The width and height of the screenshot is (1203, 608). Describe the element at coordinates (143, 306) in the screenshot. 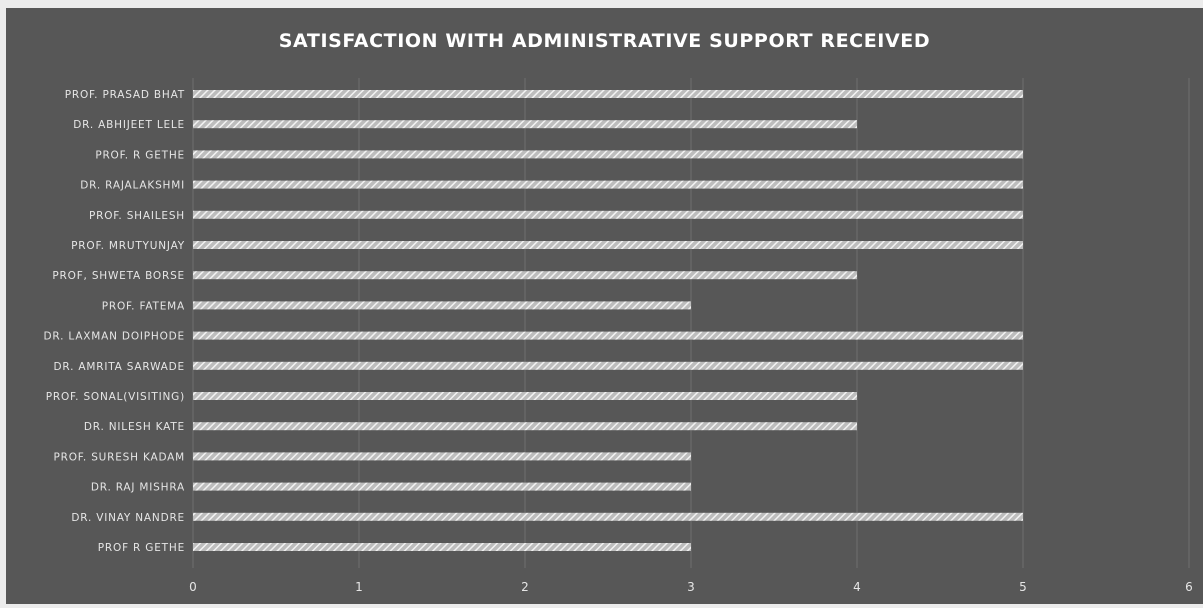

I see `category-label: PROF. FATEMA` at that location.